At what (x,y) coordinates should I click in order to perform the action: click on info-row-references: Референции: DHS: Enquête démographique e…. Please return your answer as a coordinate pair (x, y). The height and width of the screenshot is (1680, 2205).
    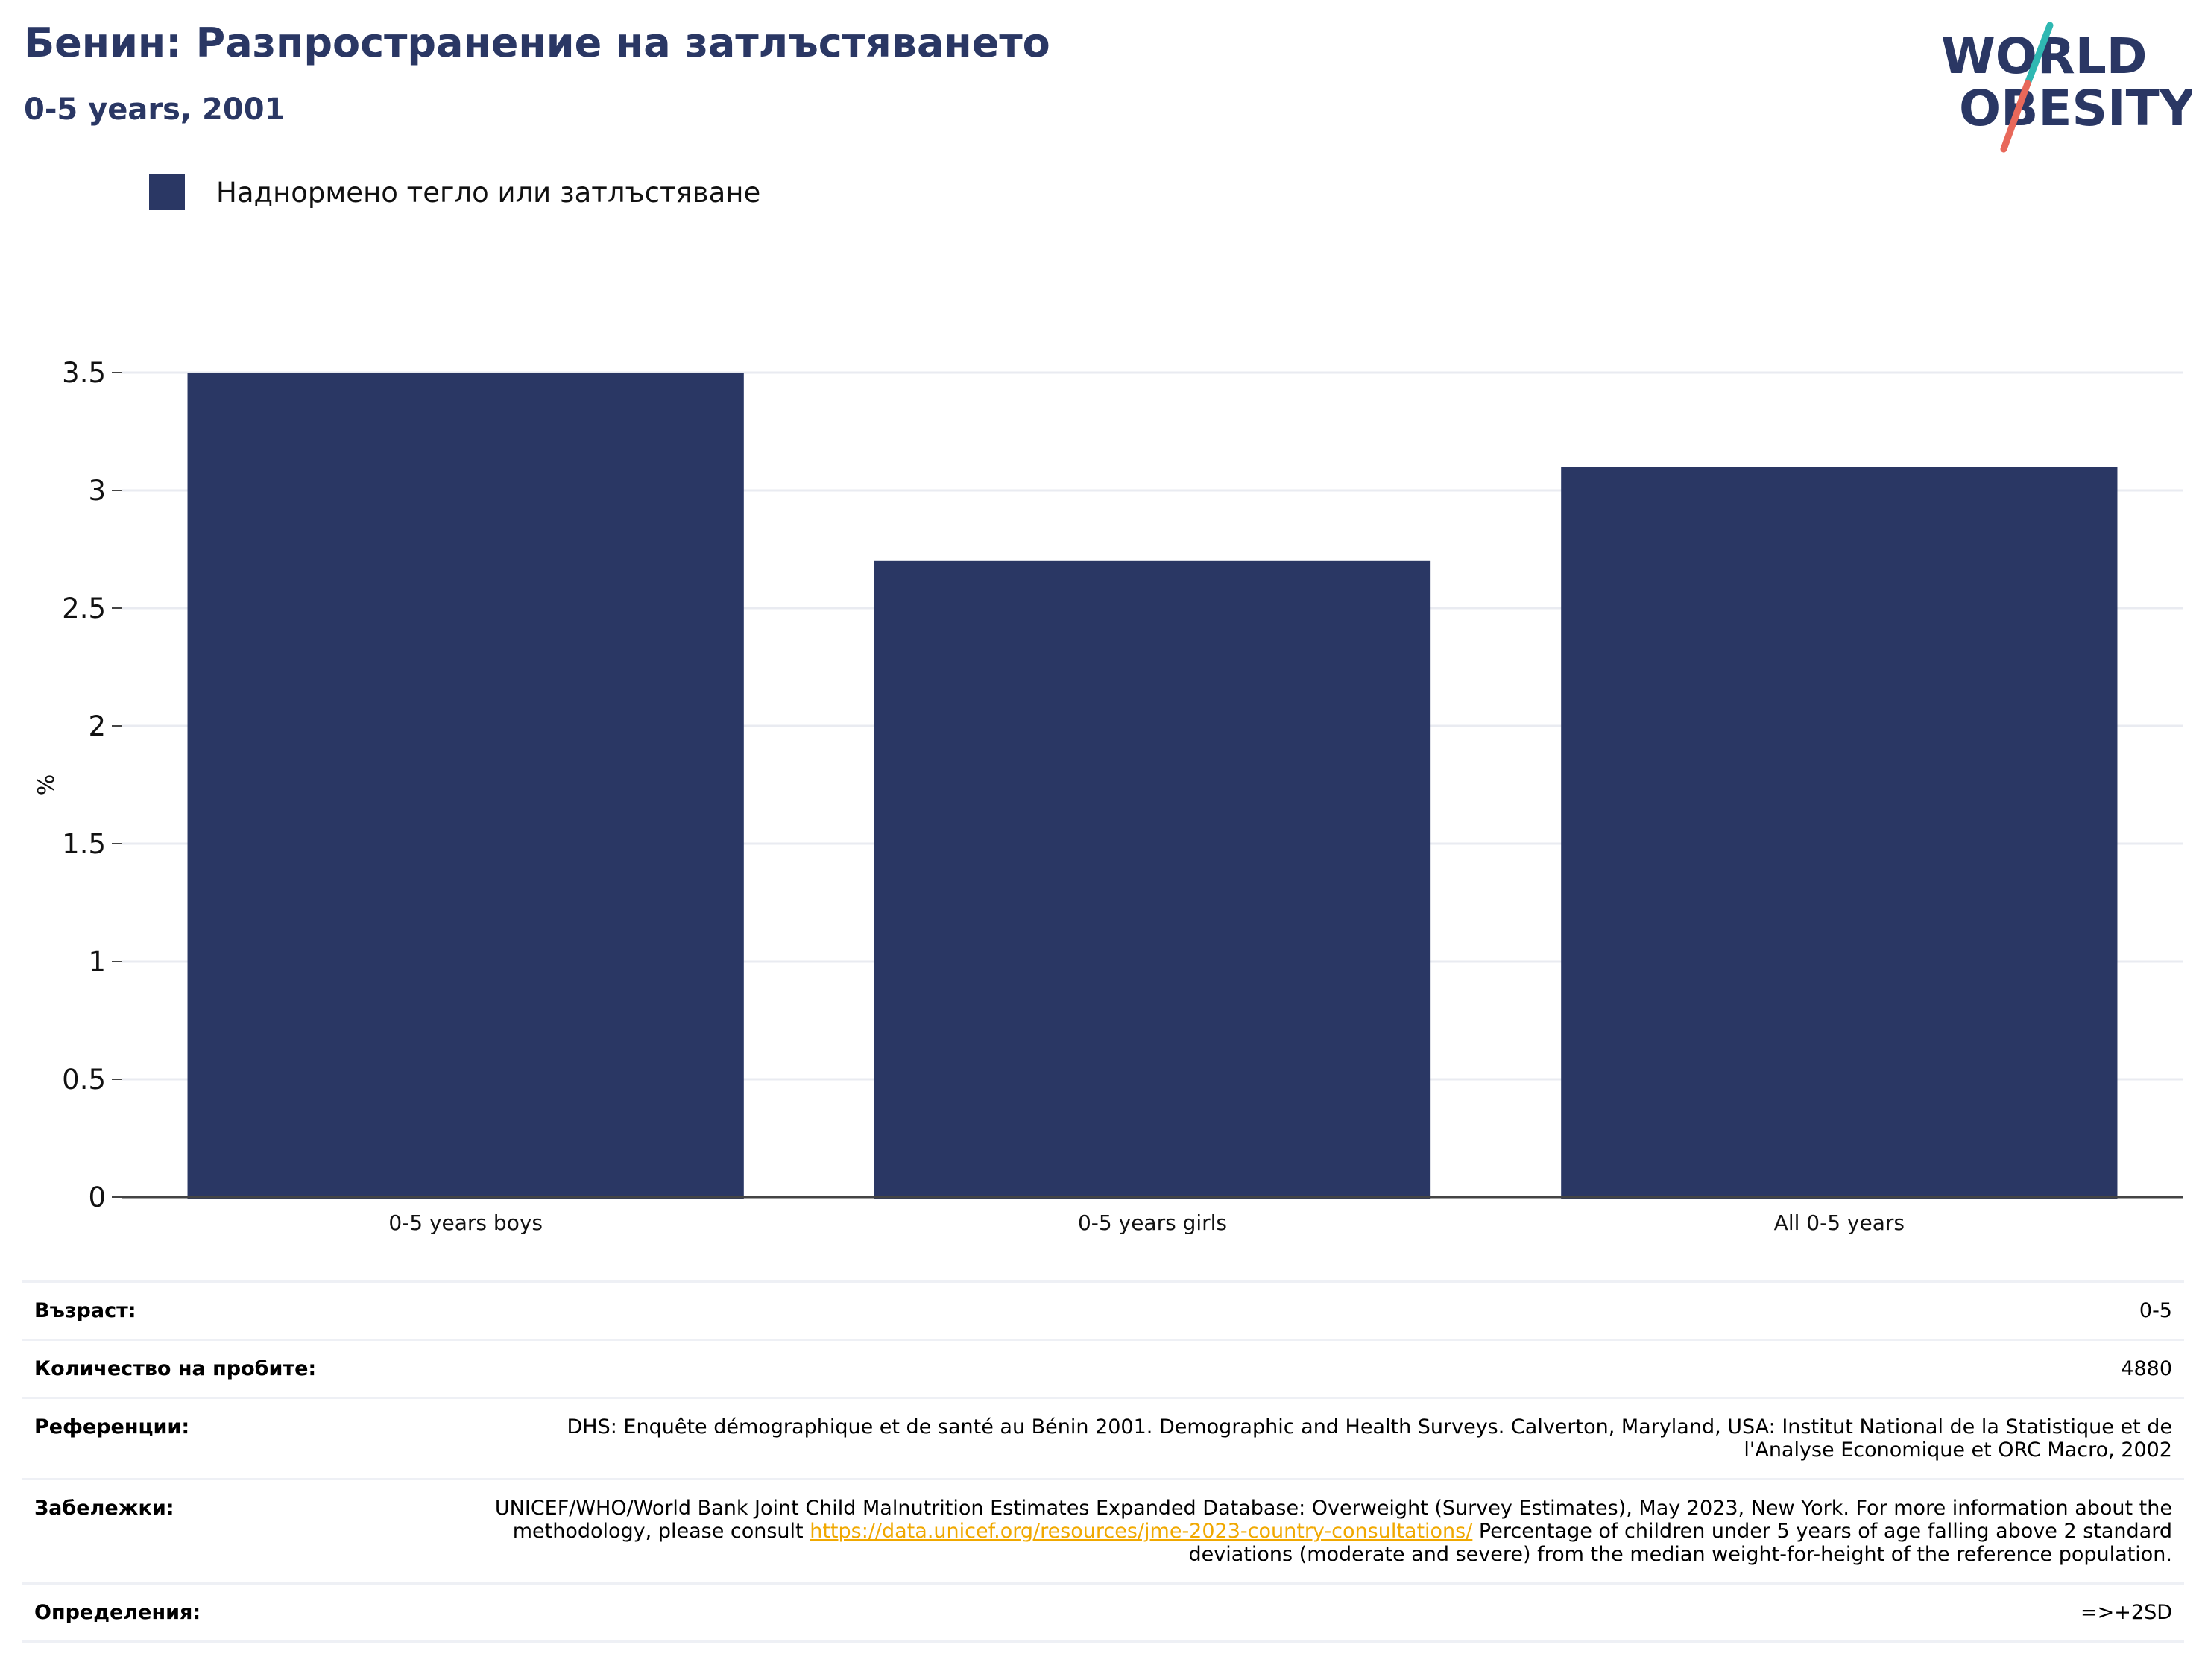
    Looking at the image, I should click on (1103, 1439).